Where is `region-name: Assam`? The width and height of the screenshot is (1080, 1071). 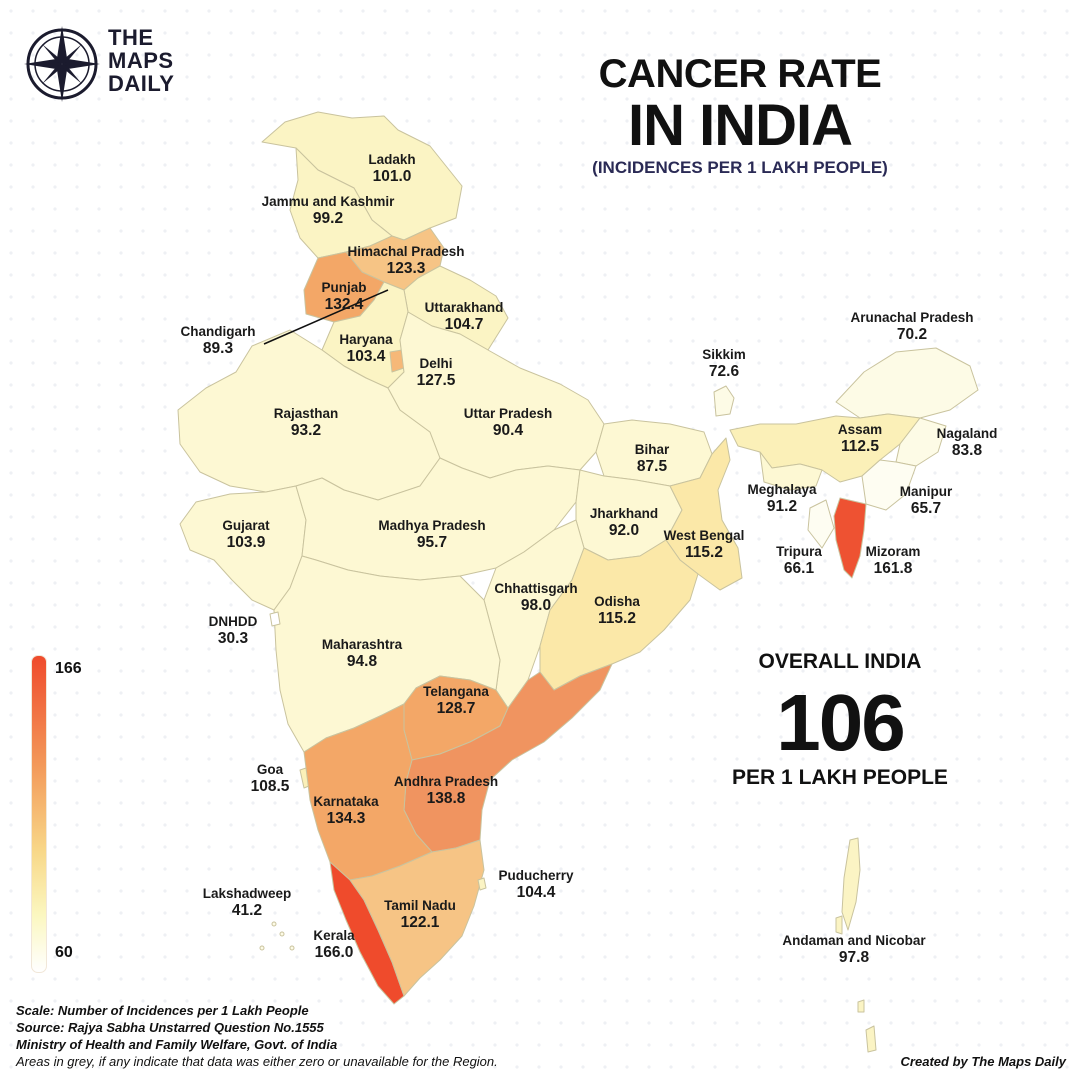 region-name: Assam is located at coordinates (860, 429).